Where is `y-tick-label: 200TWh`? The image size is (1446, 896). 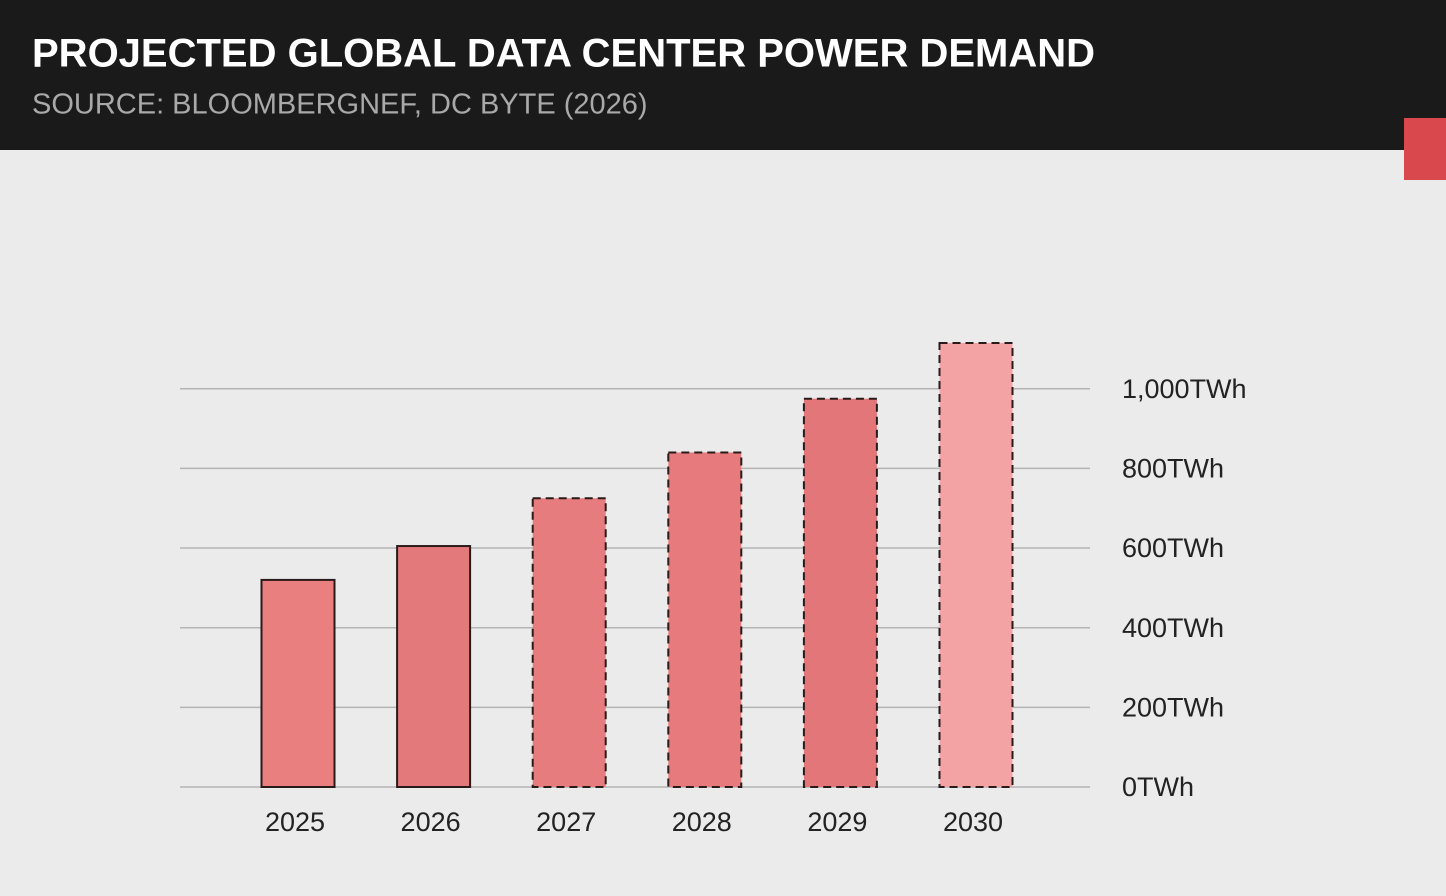
y-tick-label: 200TWh is located at coordinates (1173, 707).